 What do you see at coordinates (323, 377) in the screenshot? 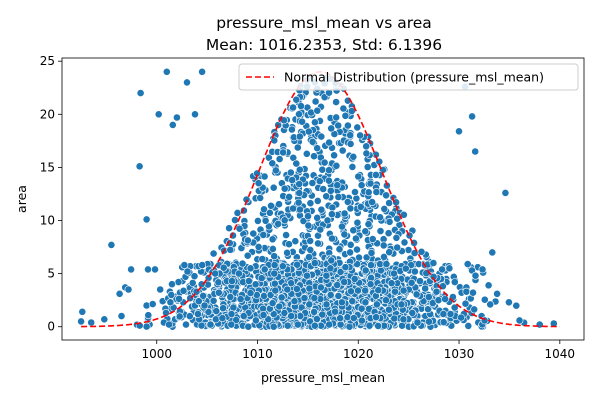
I see `x-axis-label: pressure_msl_mean` at bounding box center [323, 377].